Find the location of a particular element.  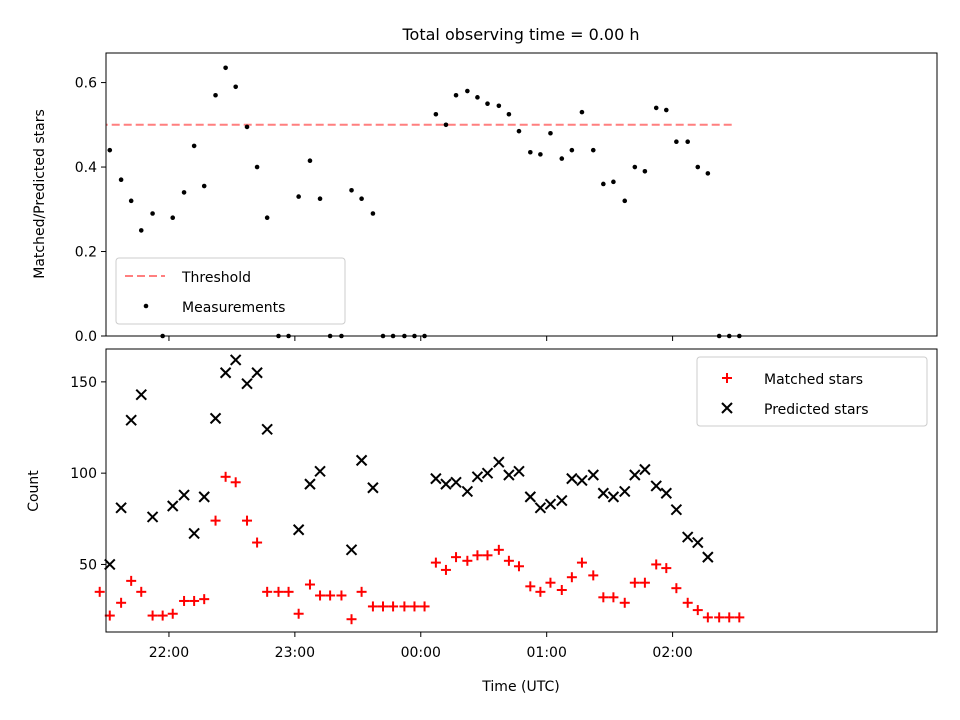

y-tick-label: 100 is located at coordinates (83, 474).